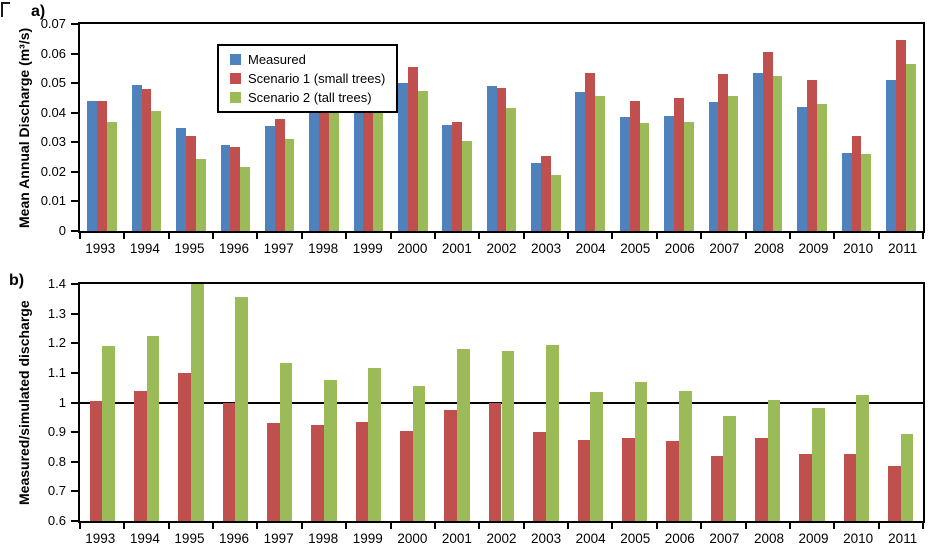 The width and height of the screenshot is (946, 551). Describe the element at coordinates (234, 248) in the screenshot. I see `x-tick-label: 1996` at that location.